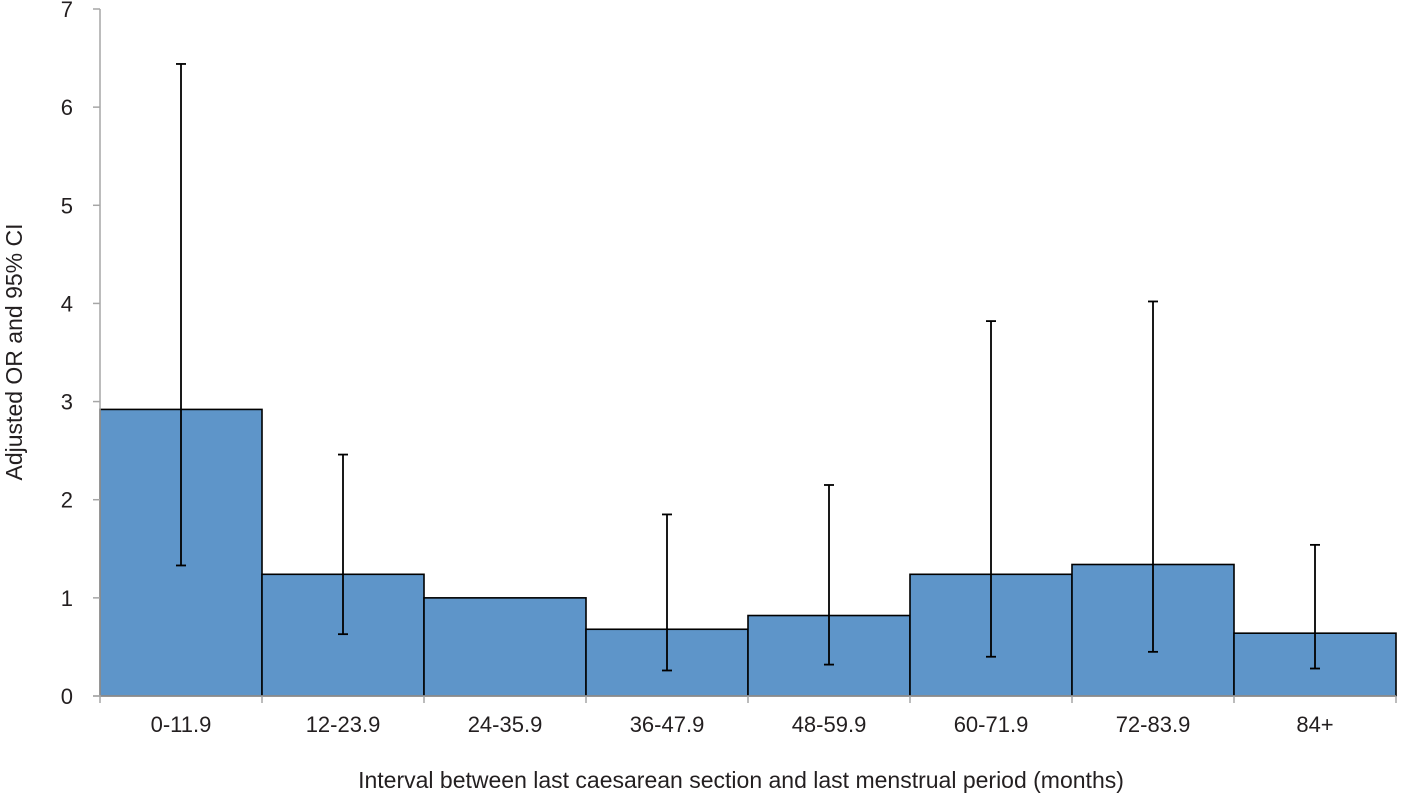 This screenshot has width=1413, height=800. Describe the element at coordinates (67, 402) in the screenshot. I see `y-tick-label: 3` at that location.